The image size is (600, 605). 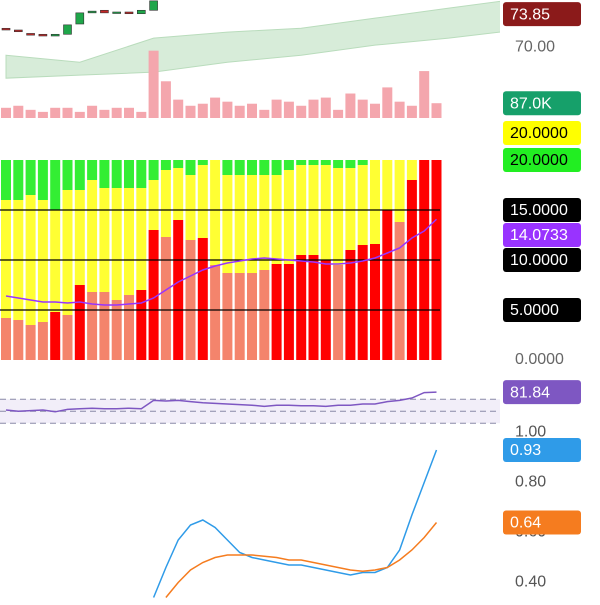 What do you see at coordinates (542, 14) in the screenshot?
I see `last-price-box` at bounding box center [542, 14].